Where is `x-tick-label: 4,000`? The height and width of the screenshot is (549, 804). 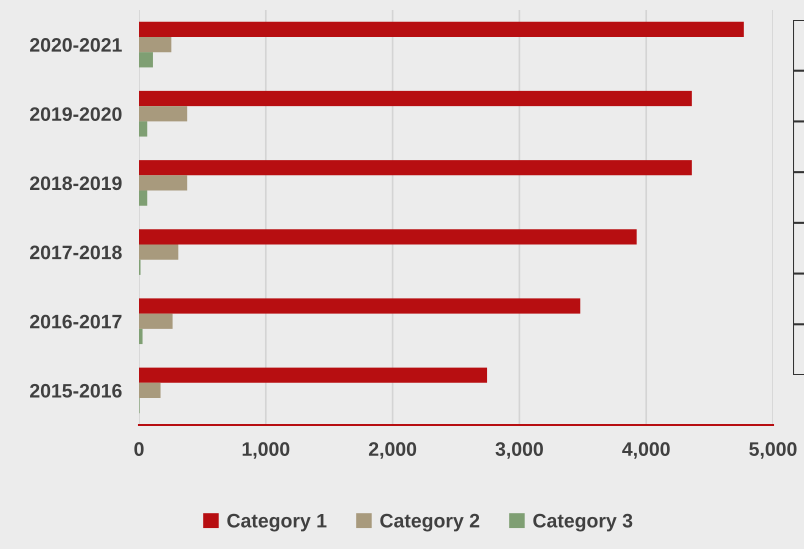 x-tick-label: 4,000 is located at coordinates (646, 450).